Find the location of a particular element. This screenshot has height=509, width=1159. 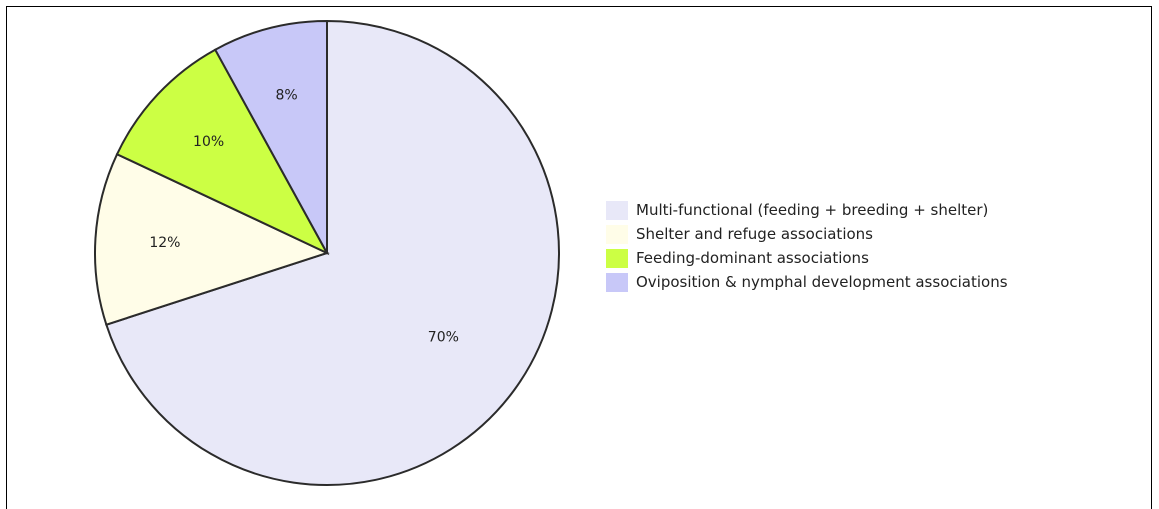

pie-slice-shelter-and-refuge-associations is located at coordinates (212, 239).